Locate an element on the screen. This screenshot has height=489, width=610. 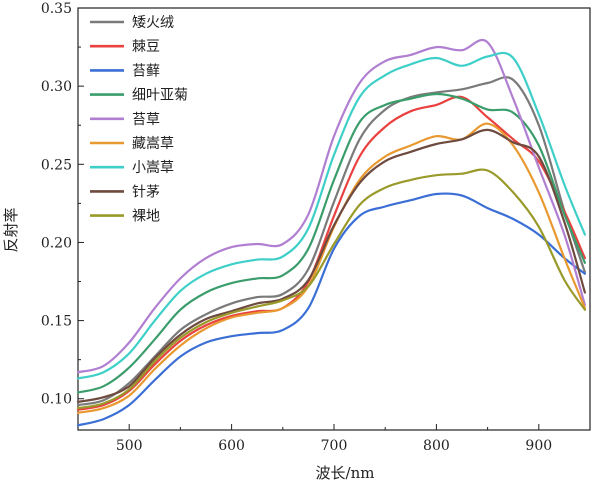
y-axis-title: 反射率 is located at coordinates (11, 229).